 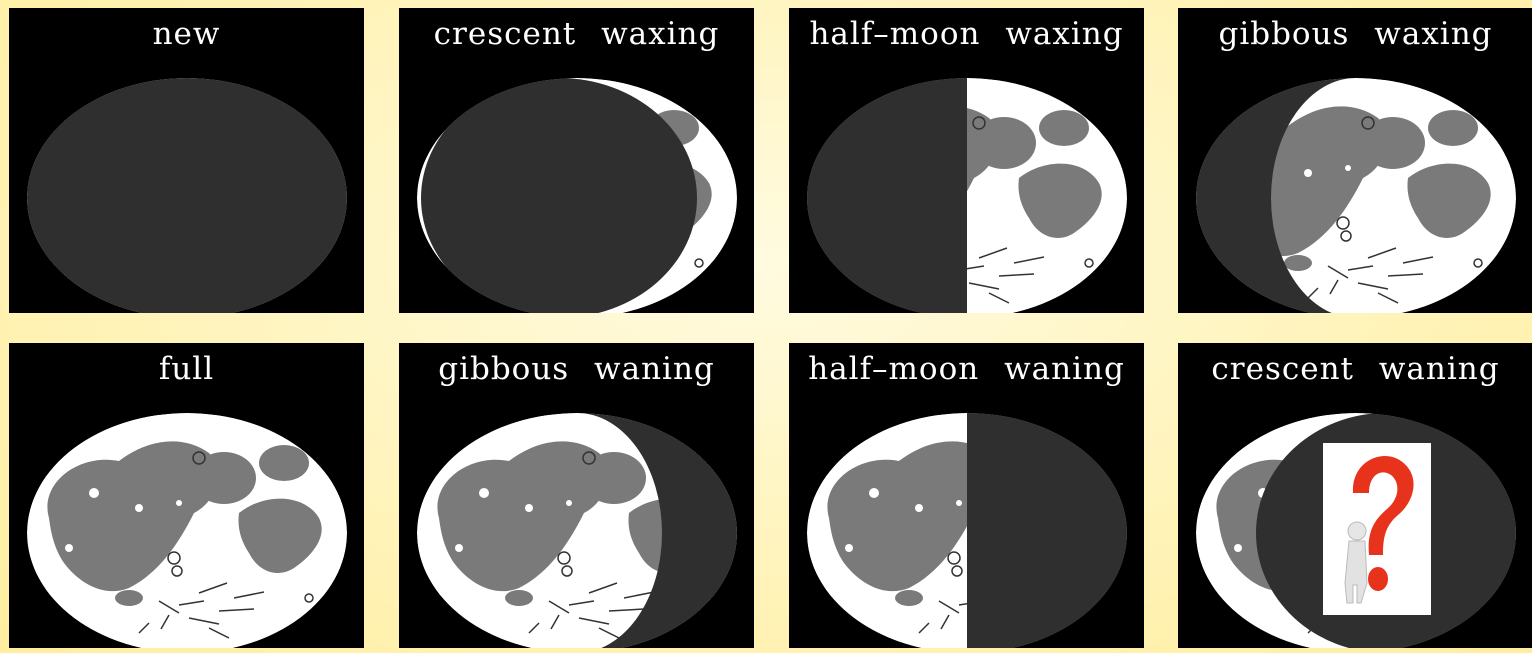 What do you see at coordinates (577, 195) in the screenshot?
I see `moon-crescent-waxing-icon` at bounding box center [577, 195].